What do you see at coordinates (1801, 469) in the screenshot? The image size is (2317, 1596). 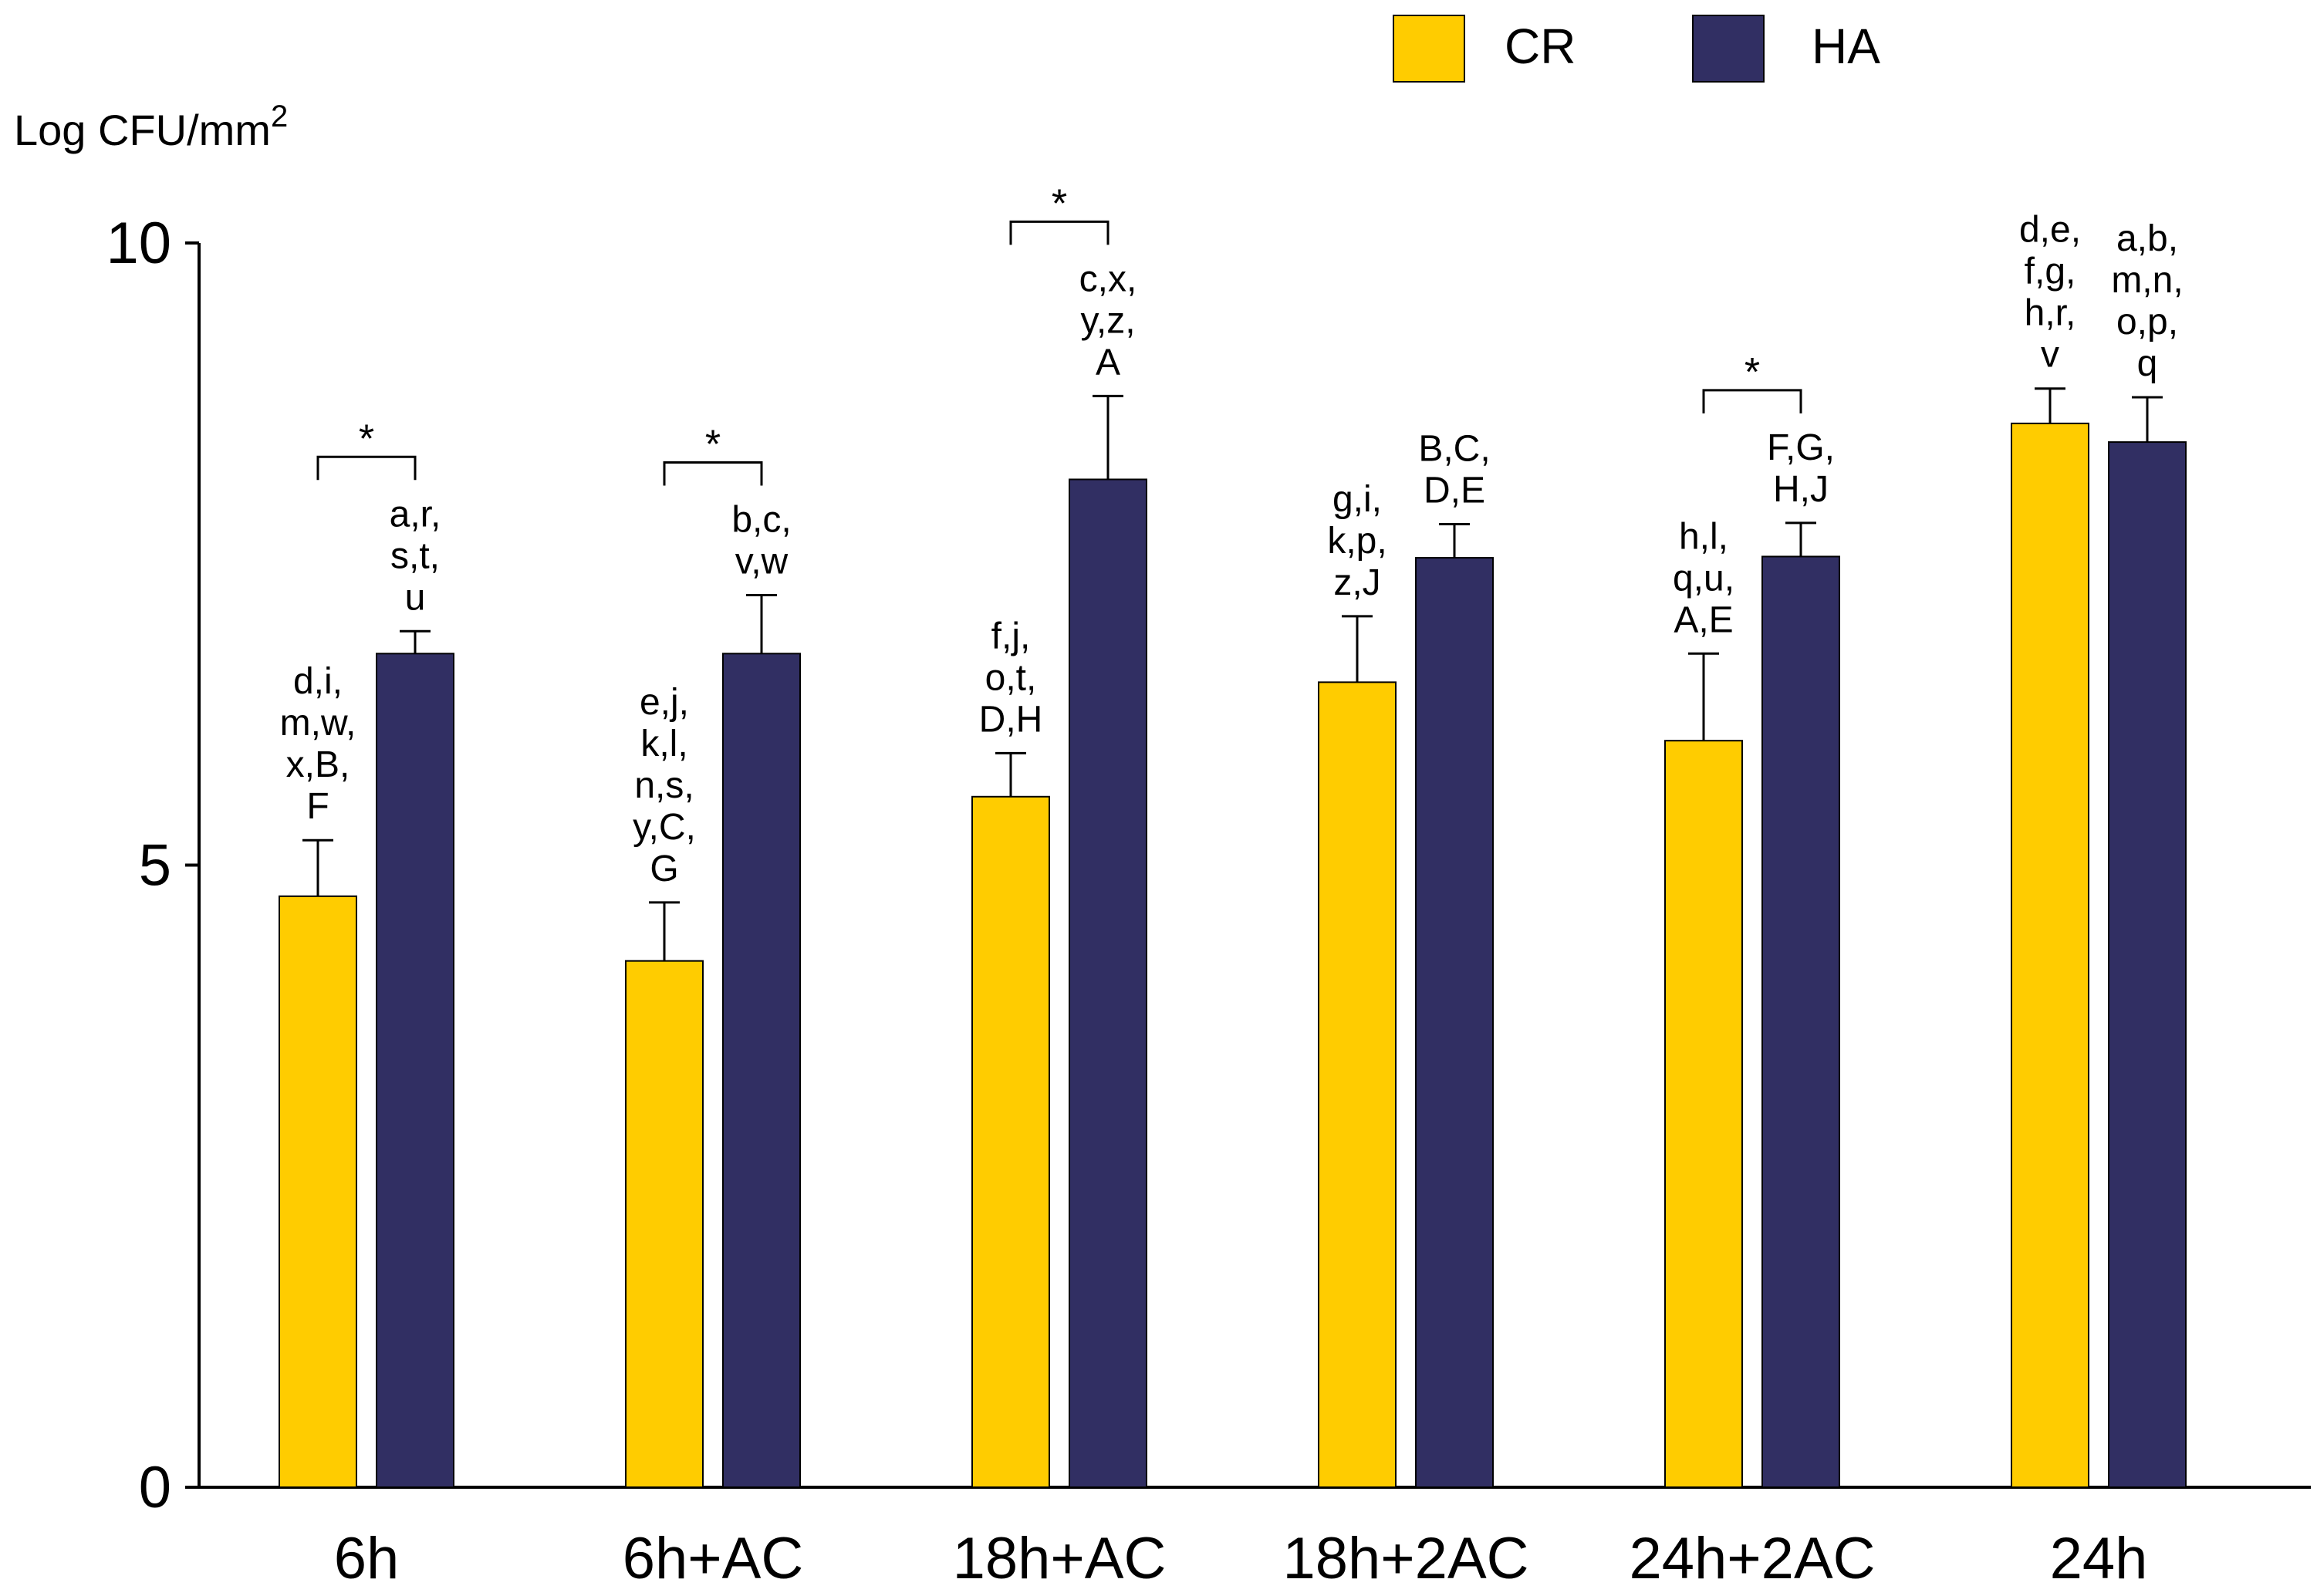 I see `bar-annotation: F,G, H,J` at bounding box center [1801, 469].